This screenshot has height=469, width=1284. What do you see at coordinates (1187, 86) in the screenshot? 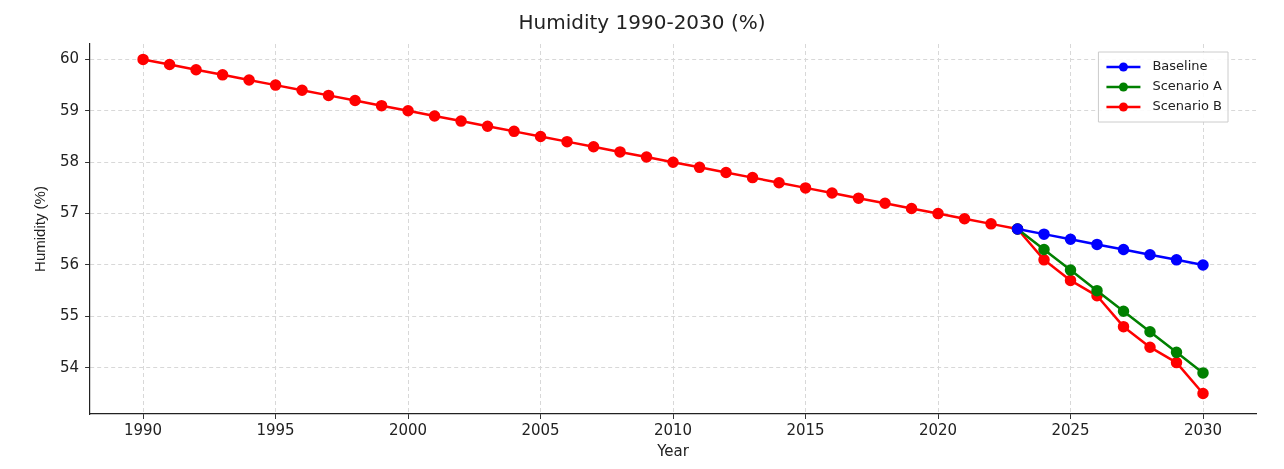
I see `legend-label: Scenario A` at bounding box center [1187, 86].